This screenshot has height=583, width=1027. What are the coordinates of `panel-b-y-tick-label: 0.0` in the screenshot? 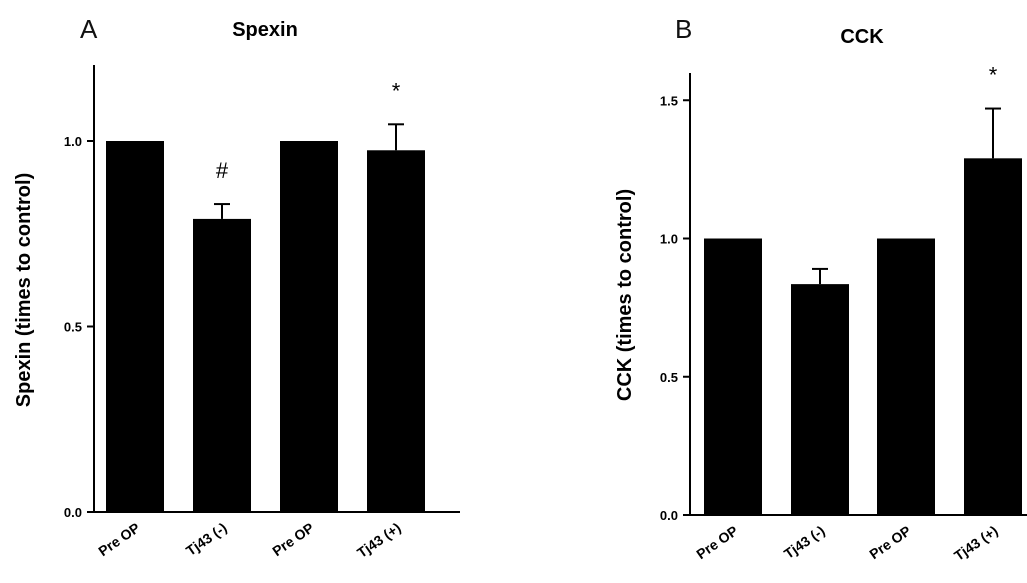 It's located at (669, 515).